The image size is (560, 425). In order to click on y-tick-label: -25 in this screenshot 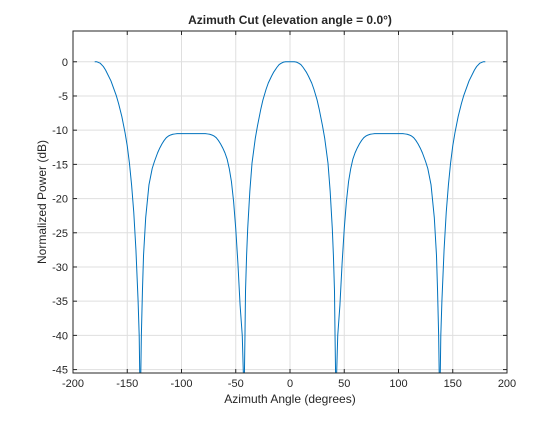, I will do `click(60, 234)`.